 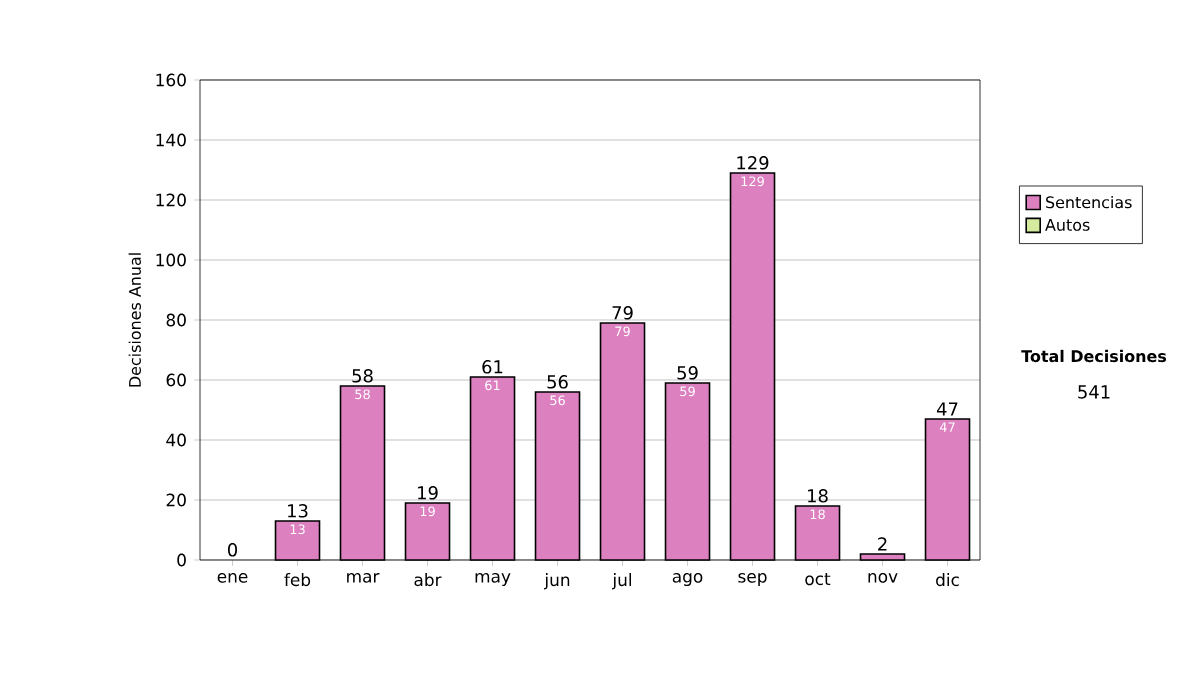 I want to click on y-tick-label: 40, so click(x=176, y=440).